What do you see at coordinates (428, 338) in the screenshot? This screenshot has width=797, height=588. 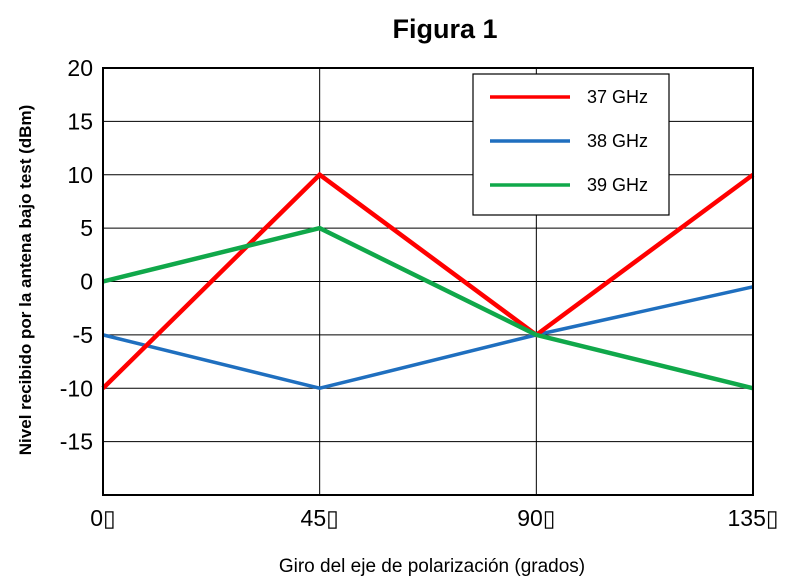 I see `series-line-38-ghz` at bounding box center [428, 338].